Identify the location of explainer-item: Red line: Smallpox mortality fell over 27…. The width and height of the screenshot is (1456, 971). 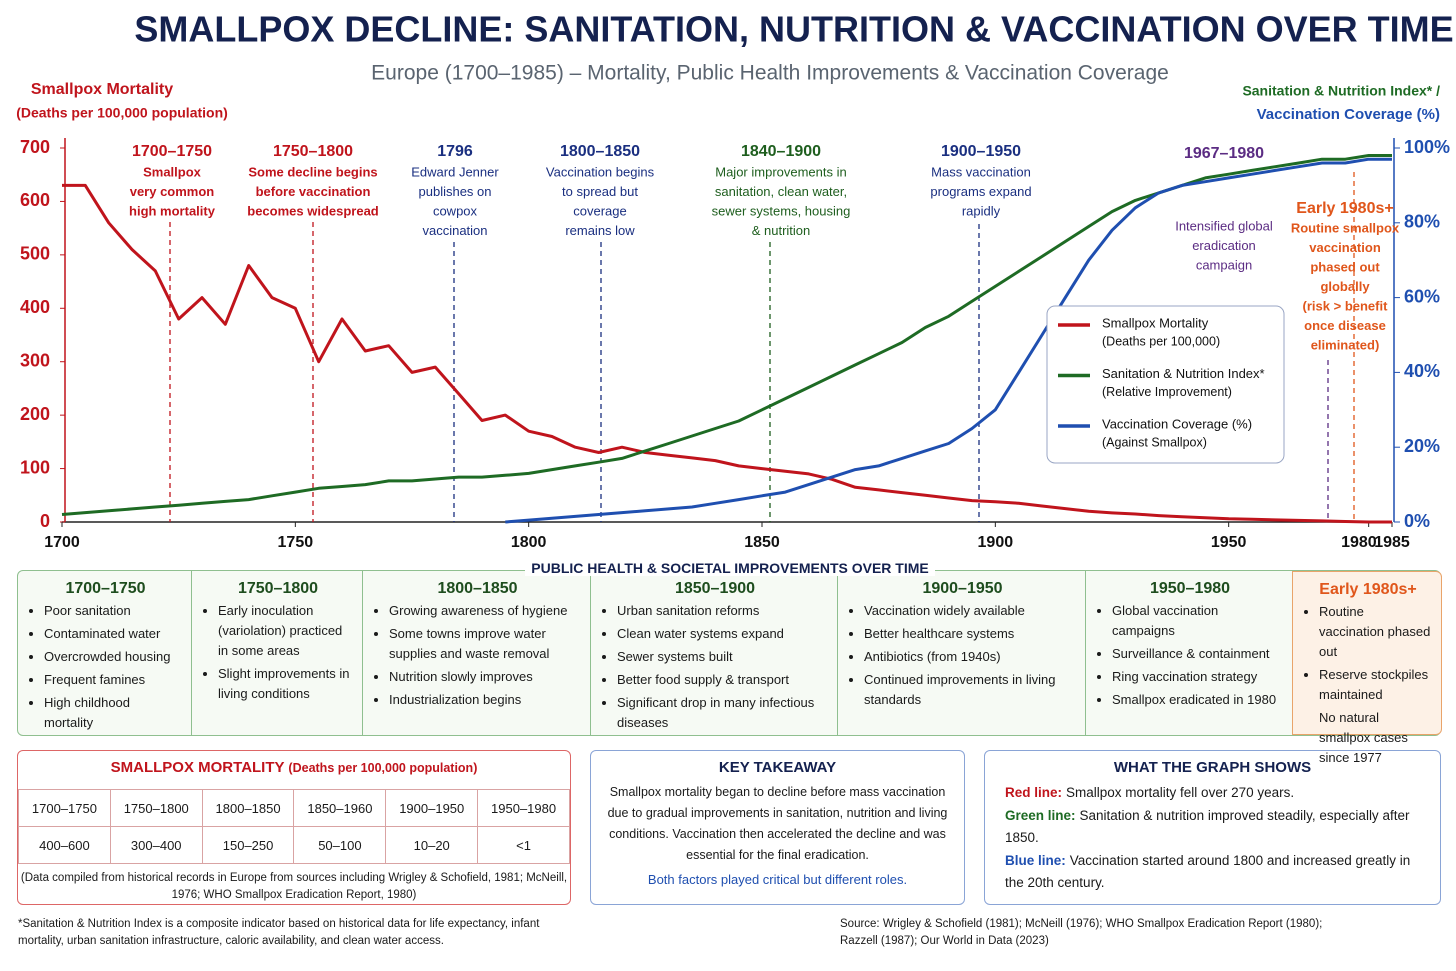
(1212, 793).